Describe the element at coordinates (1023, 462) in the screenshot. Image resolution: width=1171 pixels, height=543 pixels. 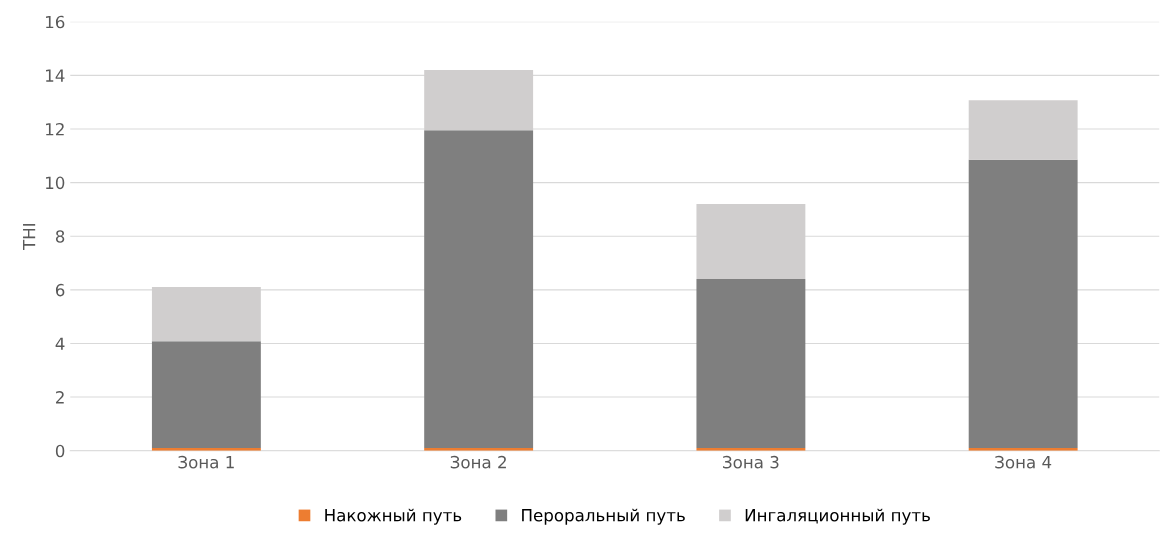
I see `x-tick-label: Зона 4` at that location.